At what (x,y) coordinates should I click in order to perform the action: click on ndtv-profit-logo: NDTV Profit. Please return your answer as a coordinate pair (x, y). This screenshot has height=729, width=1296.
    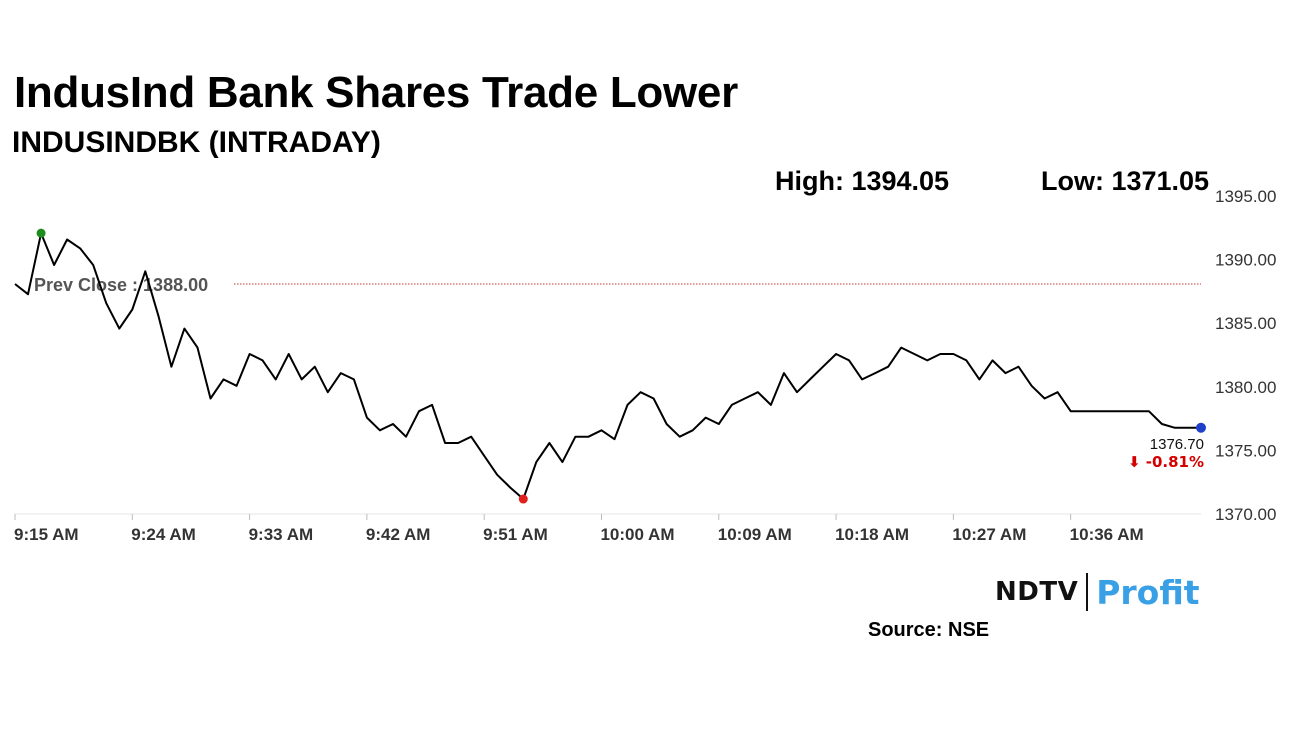
    Looking at the image, I should click on (1097, 592).